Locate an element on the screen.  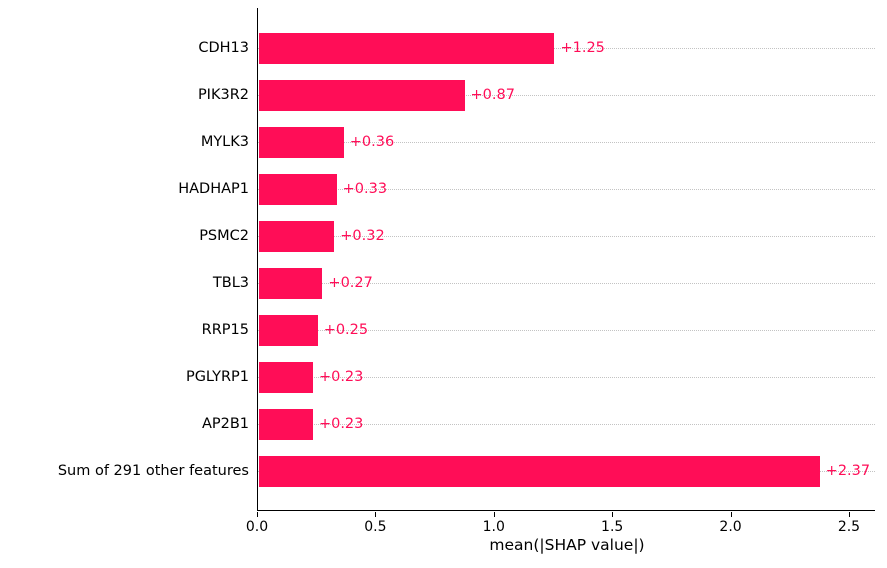
y-axis-spine is located at coordinates (257, 259).